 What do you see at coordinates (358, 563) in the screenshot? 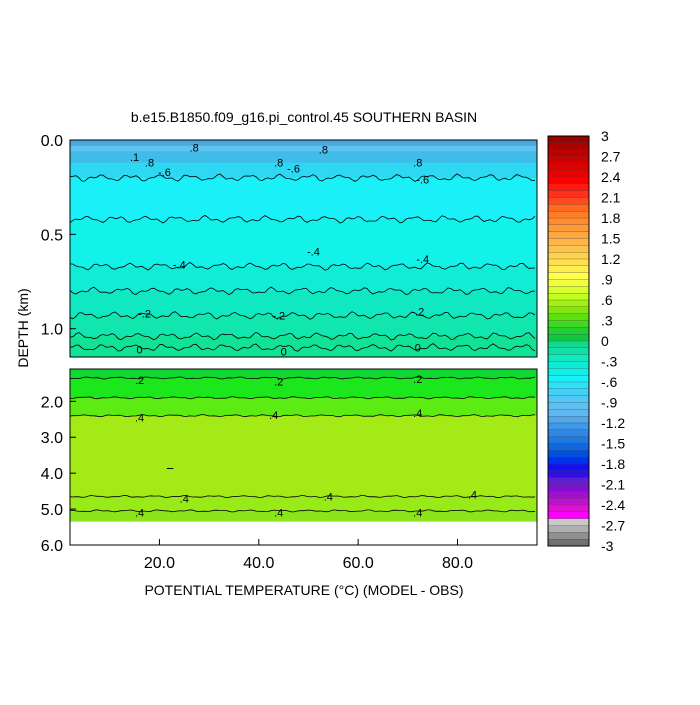
I see `x-tick-label: 60.0` at bounding box center [358, 563].